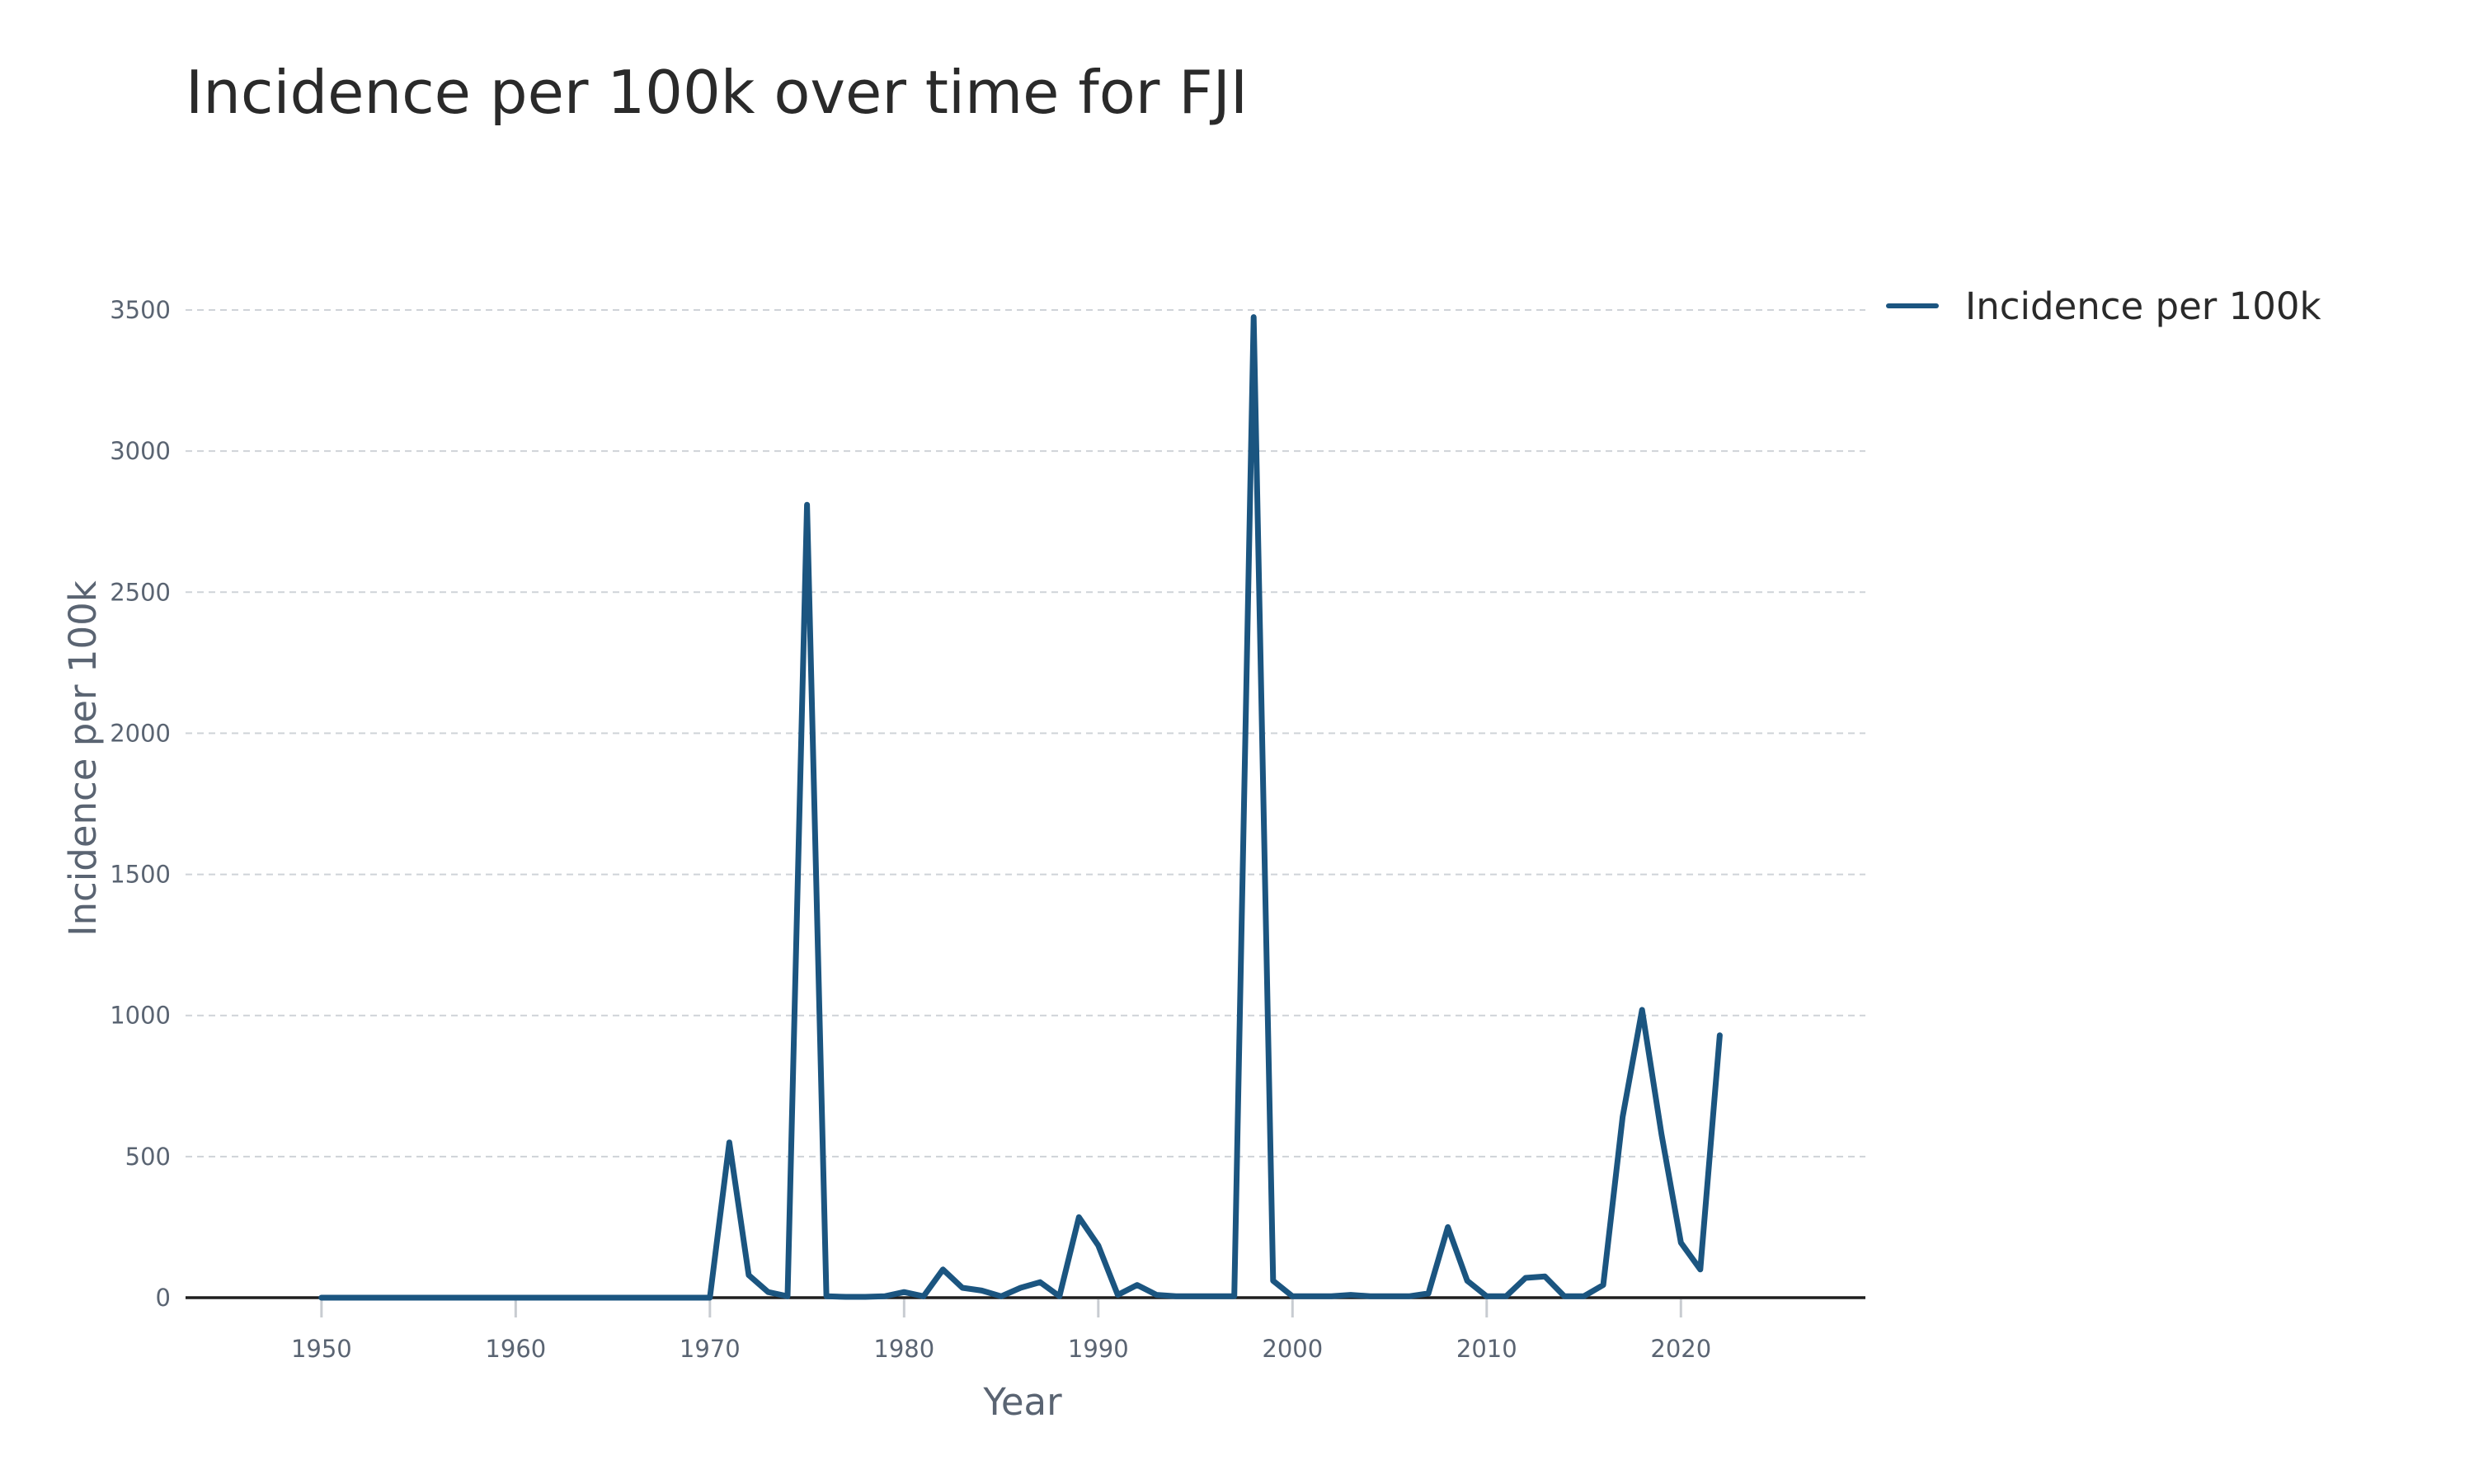  Describe the element at coordinates (903, 1349) in the screenshot. I see `x-tick-label: 1980` at that location.